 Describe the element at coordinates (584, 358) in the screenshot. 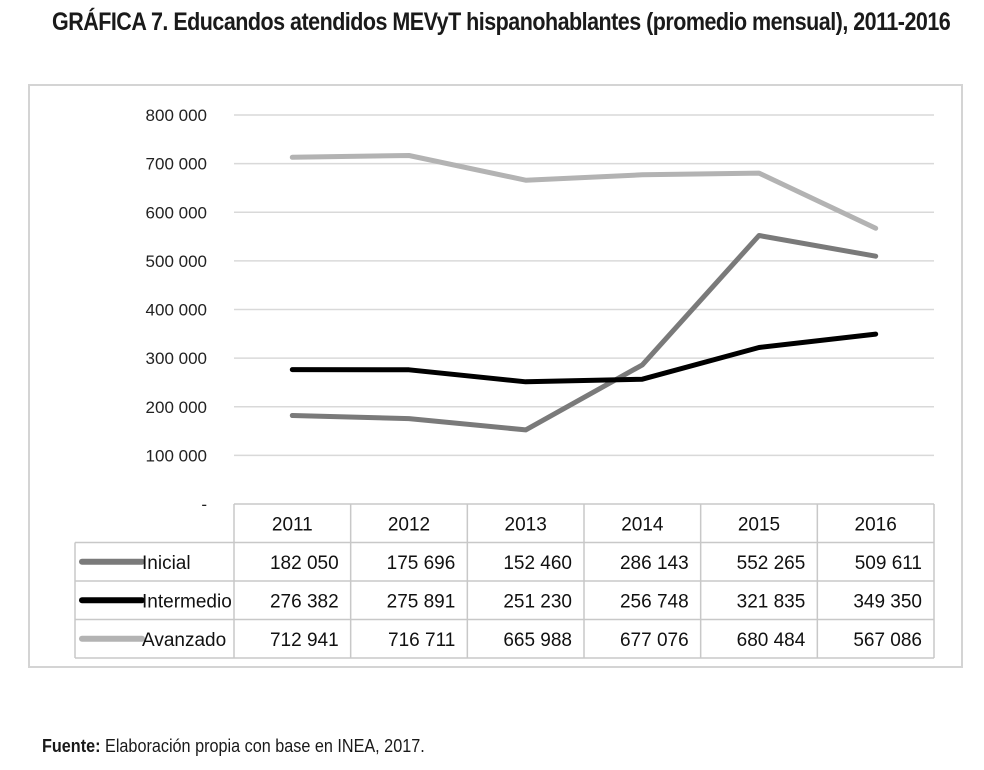

I see `series-line-intermedio` at that location.